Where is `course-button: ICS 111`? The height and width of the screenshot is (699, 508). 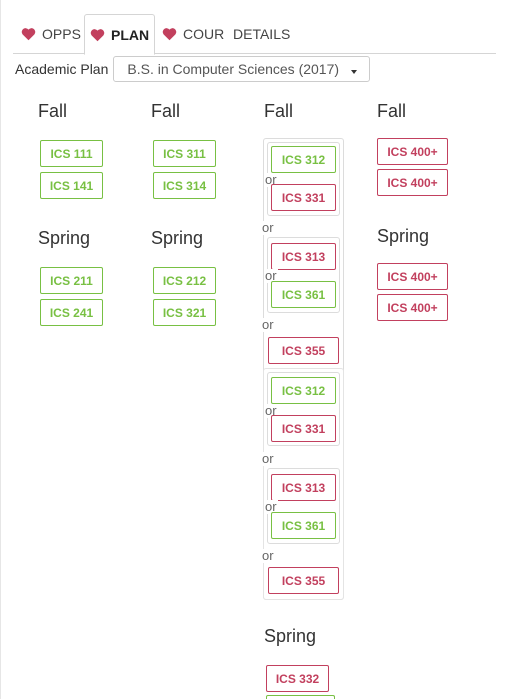 course-button: ICS 111 is located at coordinates (71, 153).